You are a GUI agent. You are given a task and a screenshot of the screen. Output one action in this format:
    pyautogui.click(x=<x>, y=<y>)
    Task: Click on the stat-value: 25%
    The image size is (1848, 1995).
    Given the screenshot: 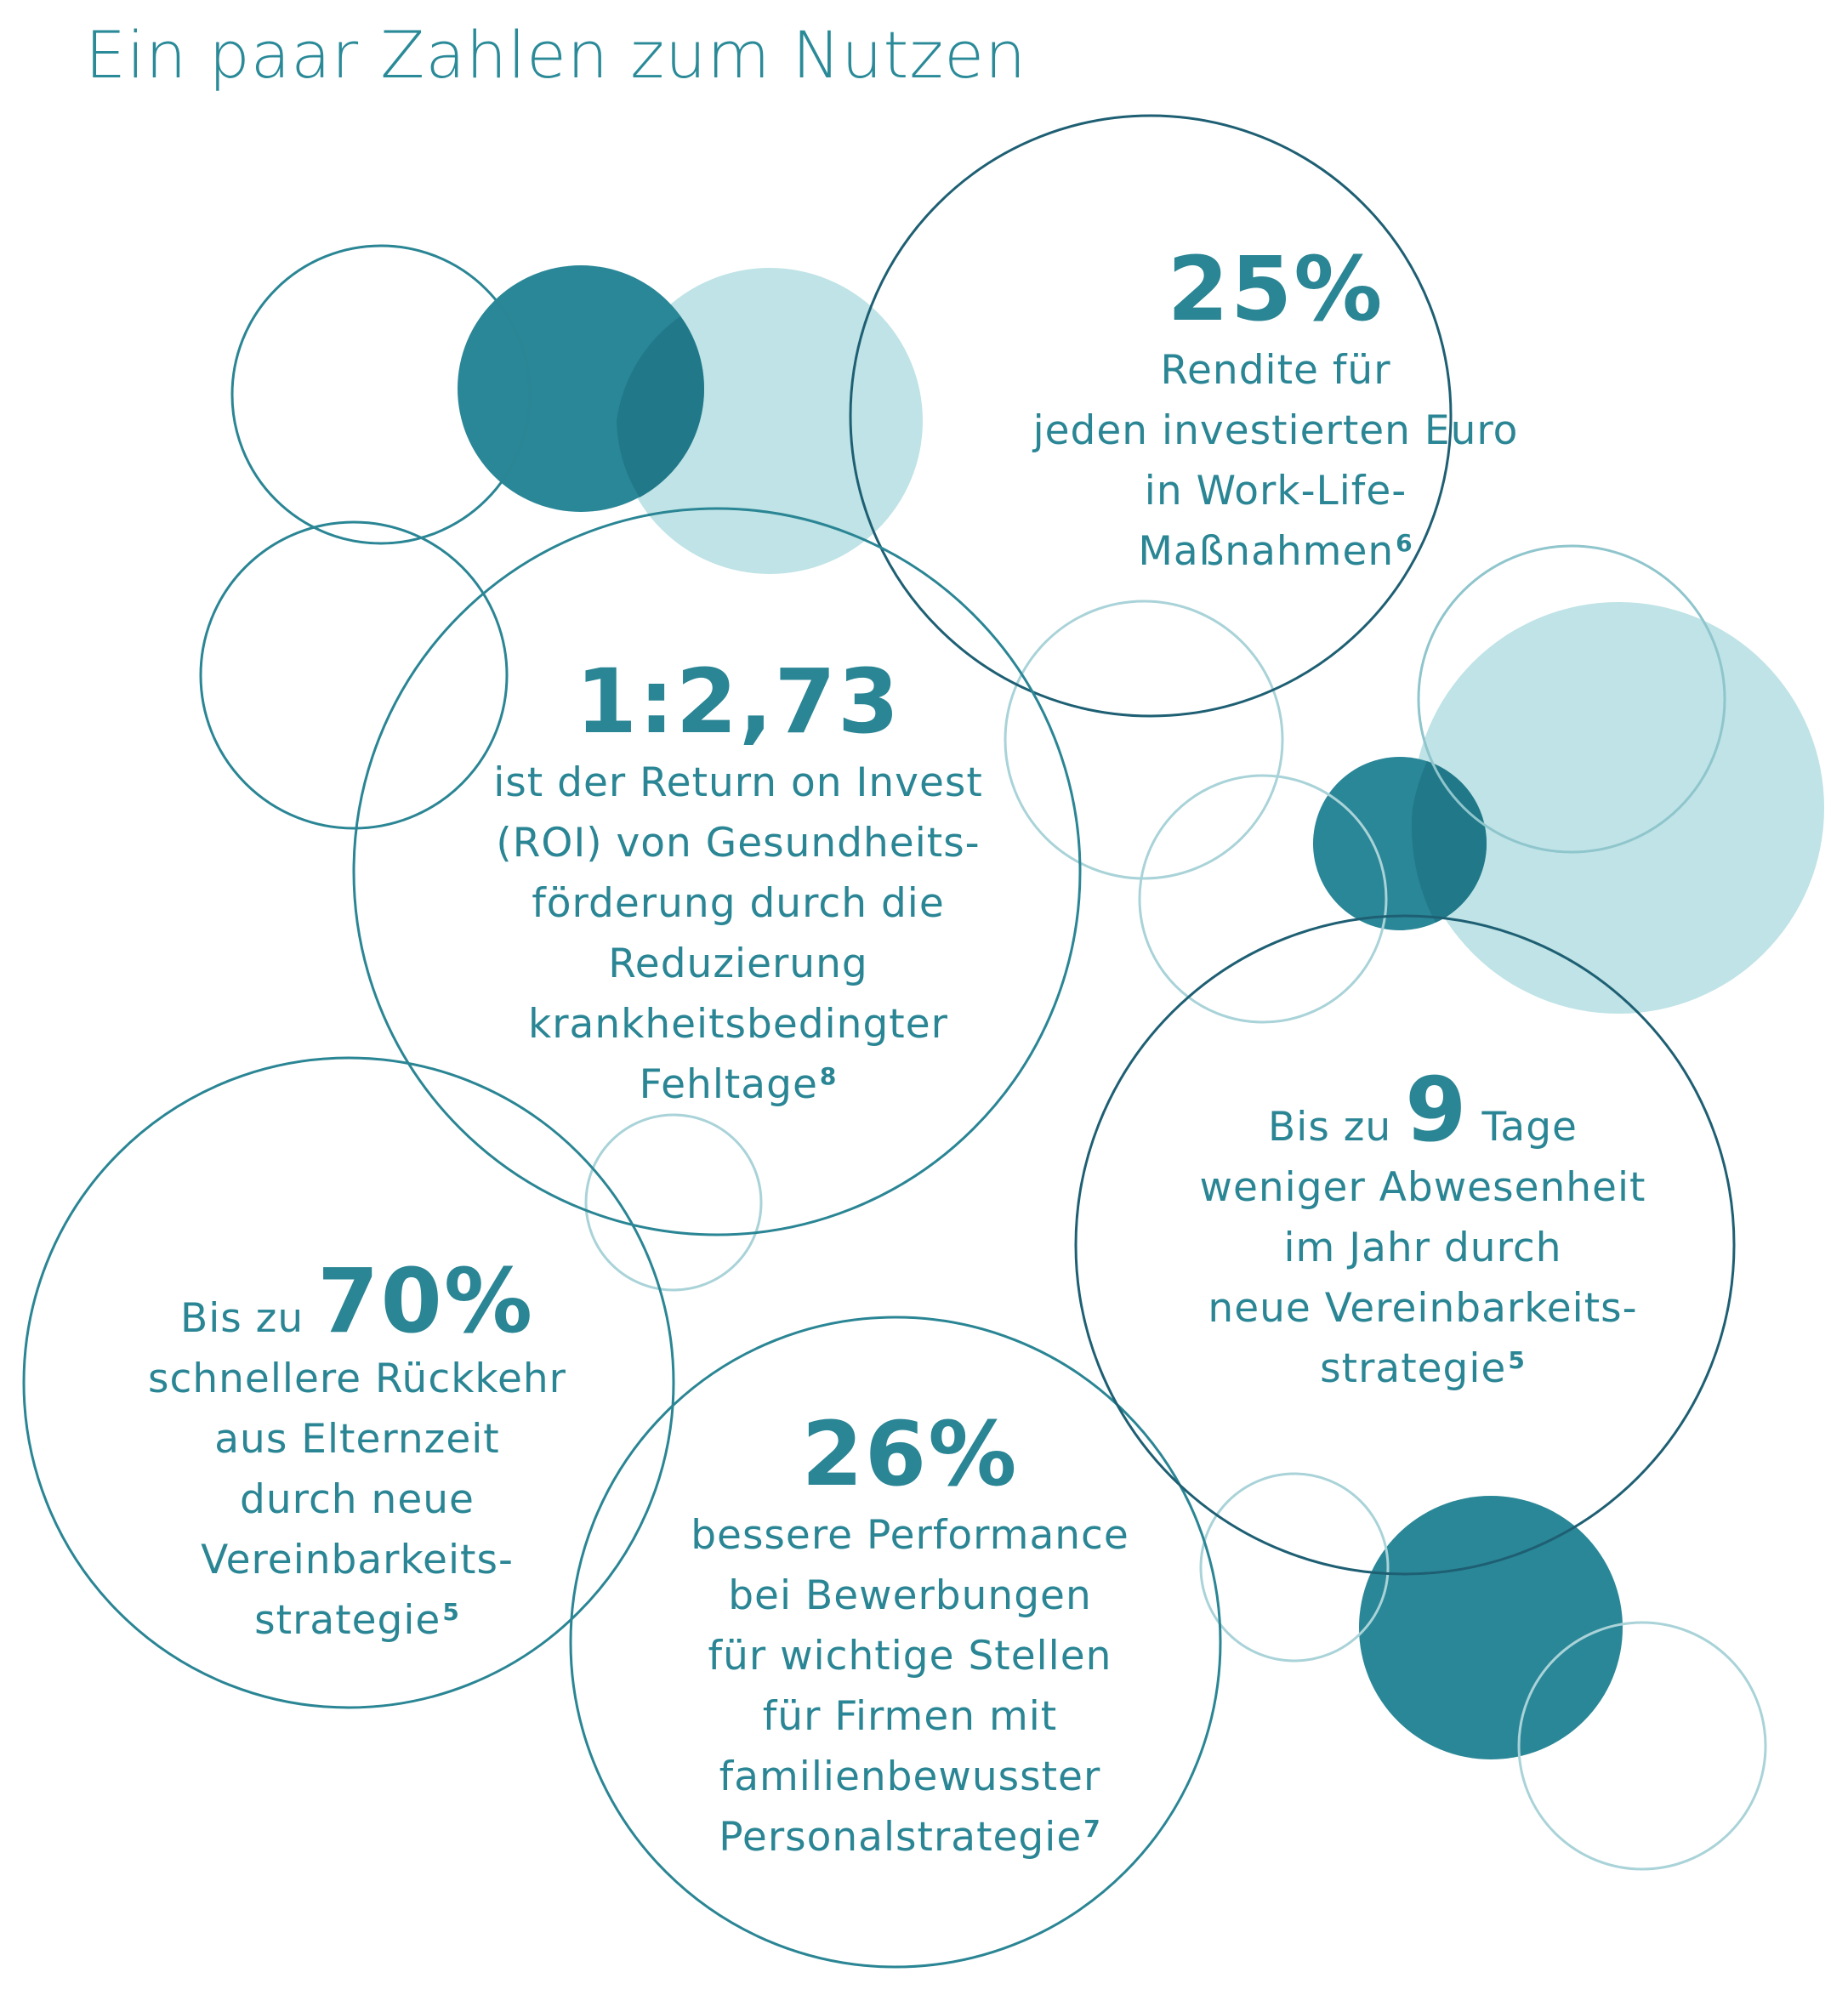 What is the action you would take?
    pyautogui.click(x=1276, y=289)
    